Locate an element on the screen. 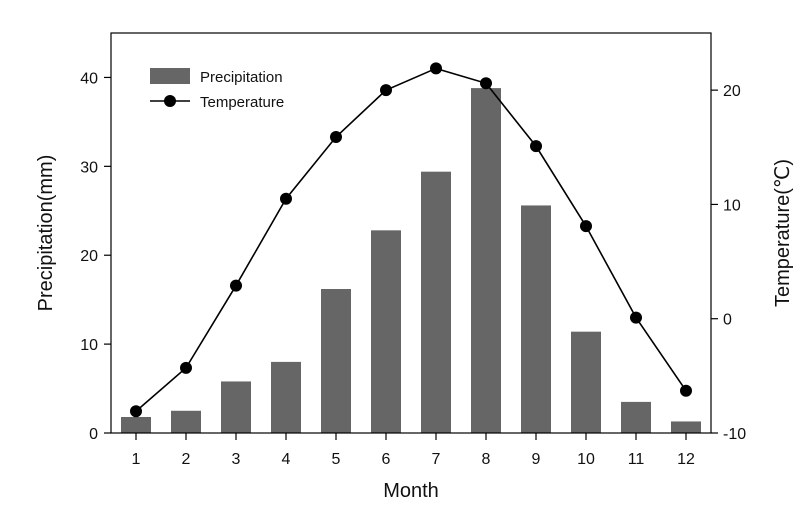  legend-temperature-marker is located at coordinates (170, 101).